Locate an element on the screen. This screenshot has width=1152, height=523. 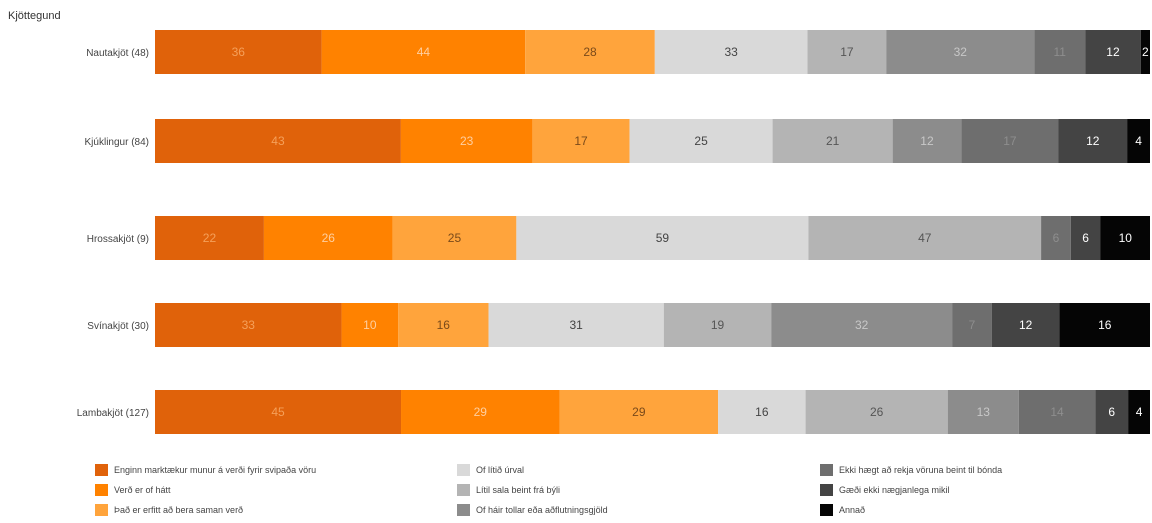
category-label: Svínakjöt (30) is located at coordinates (118, 326).